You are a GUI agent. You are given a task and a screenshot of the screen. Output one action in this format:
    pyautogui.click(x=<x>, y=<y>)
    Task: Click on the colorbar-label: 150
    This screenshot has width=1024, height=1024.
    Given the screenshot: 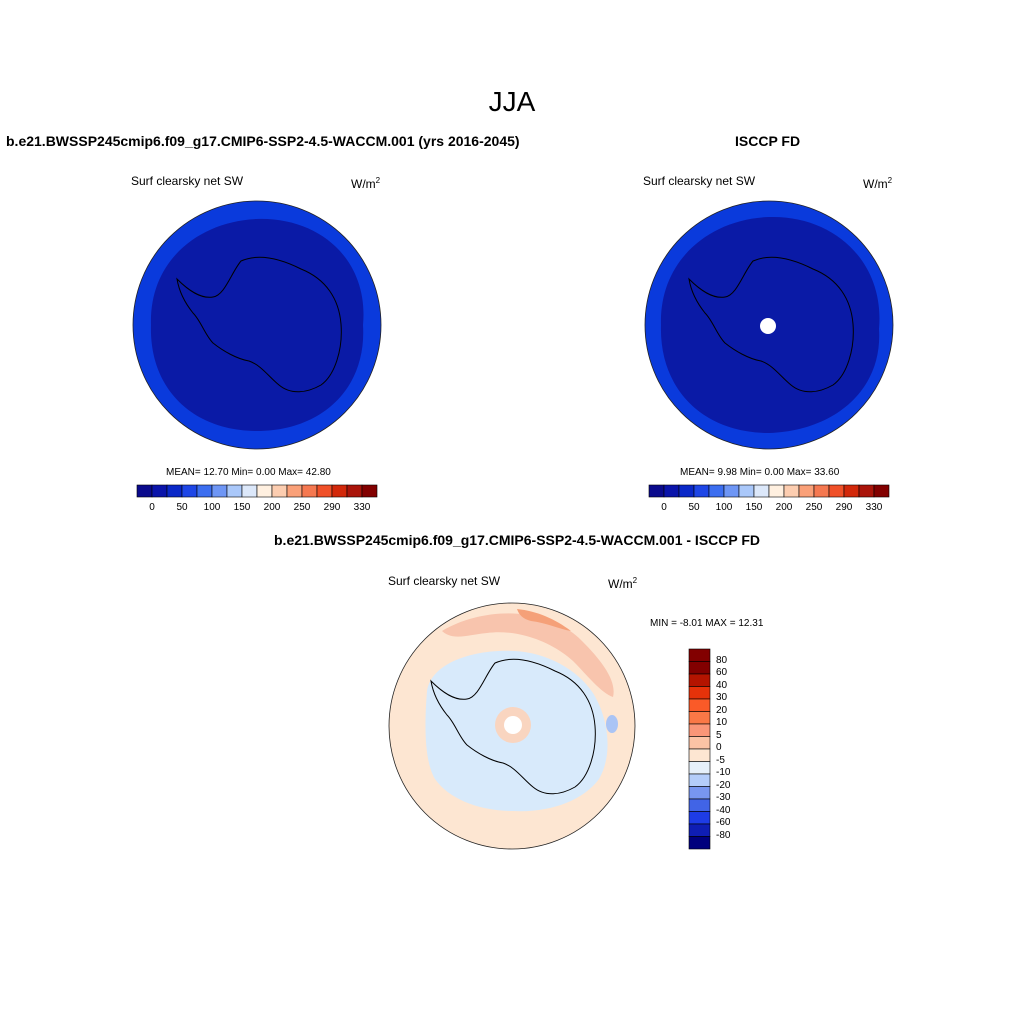 What is the action you would take?
    pyautogui.click(x=754, y=507)
    